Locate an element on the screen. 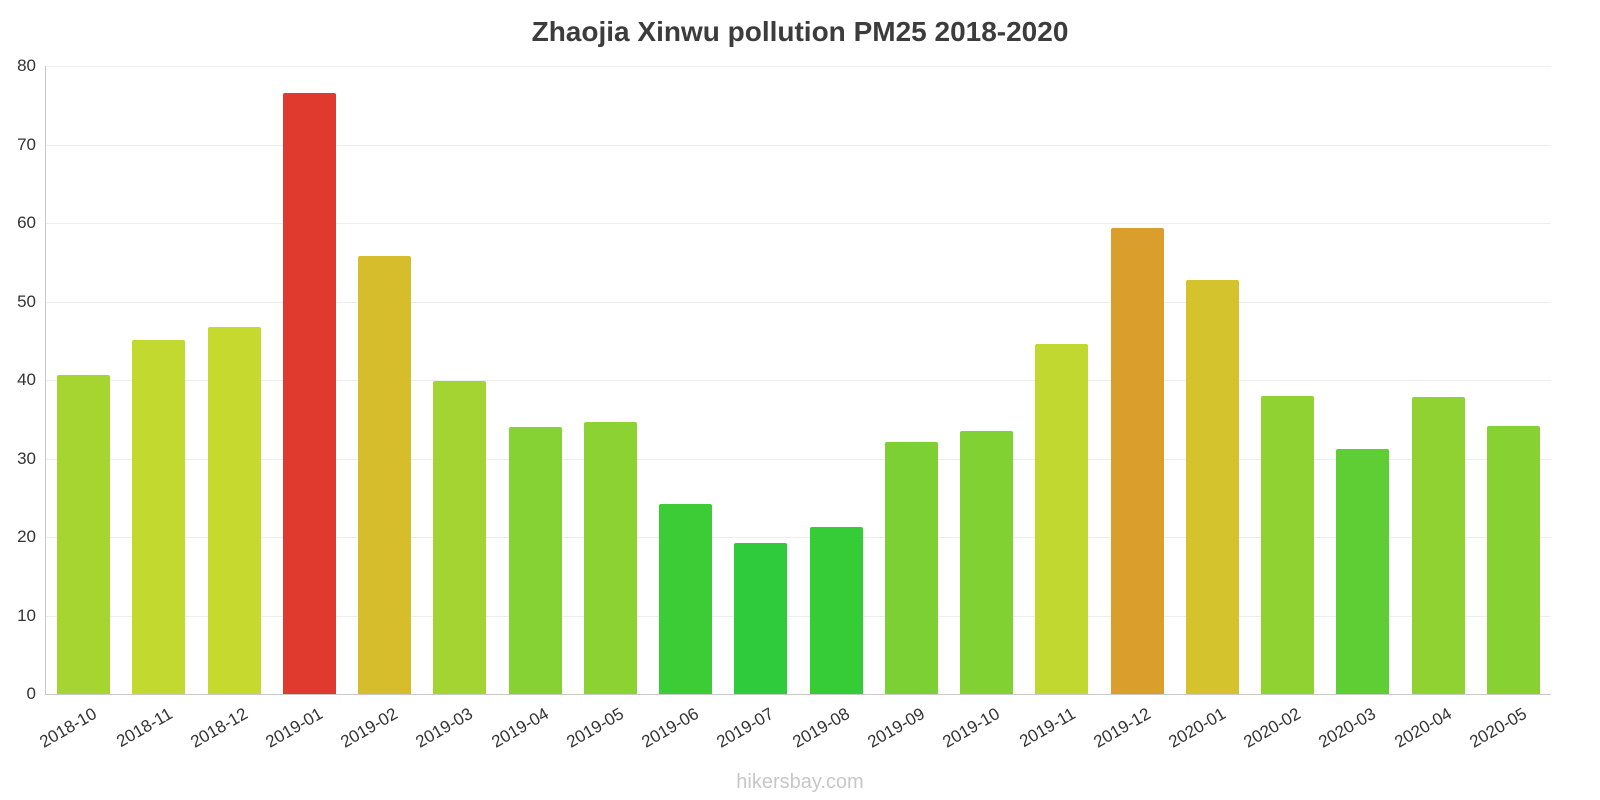 Image resolution: width=1600 pixels, height=800 pixels. y-axis-tick-label: 60 is located at coordinates (26, 222).